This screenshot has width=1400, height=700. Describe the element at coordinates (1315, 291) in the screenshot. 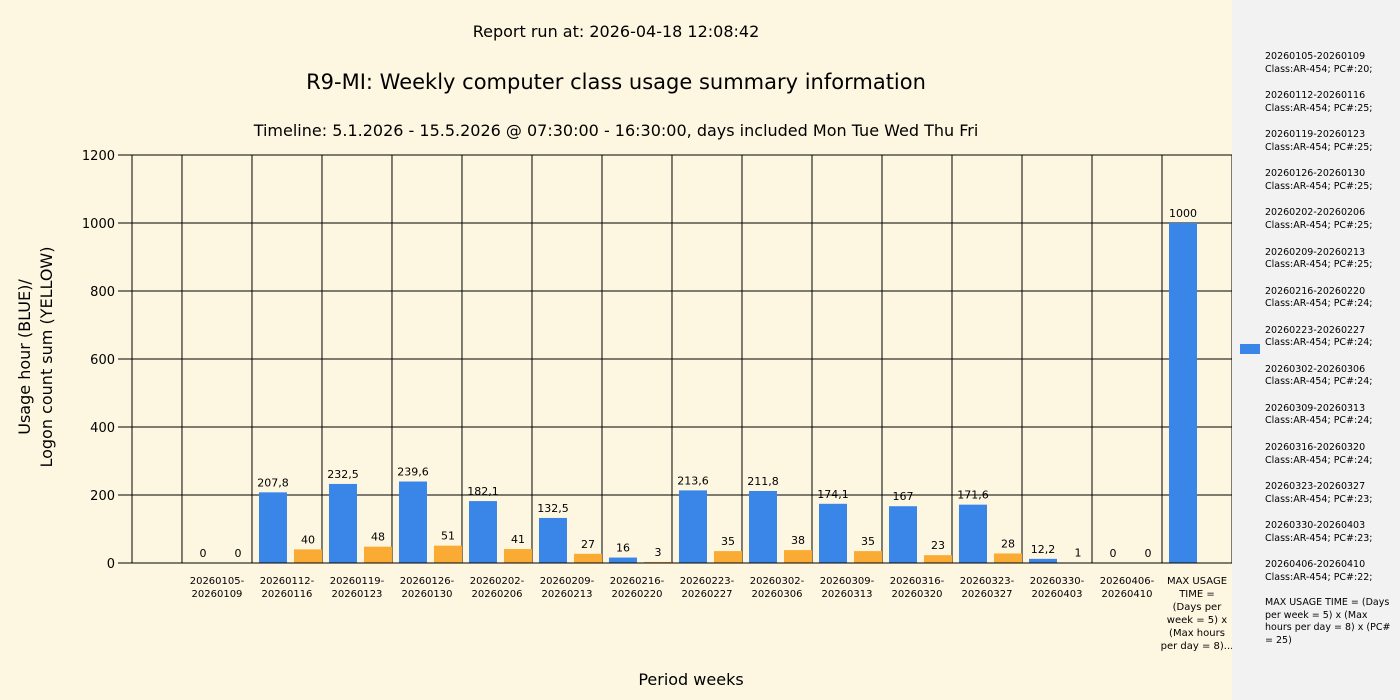

I see `legend-entry-period: 20260216-20260220` at that location.